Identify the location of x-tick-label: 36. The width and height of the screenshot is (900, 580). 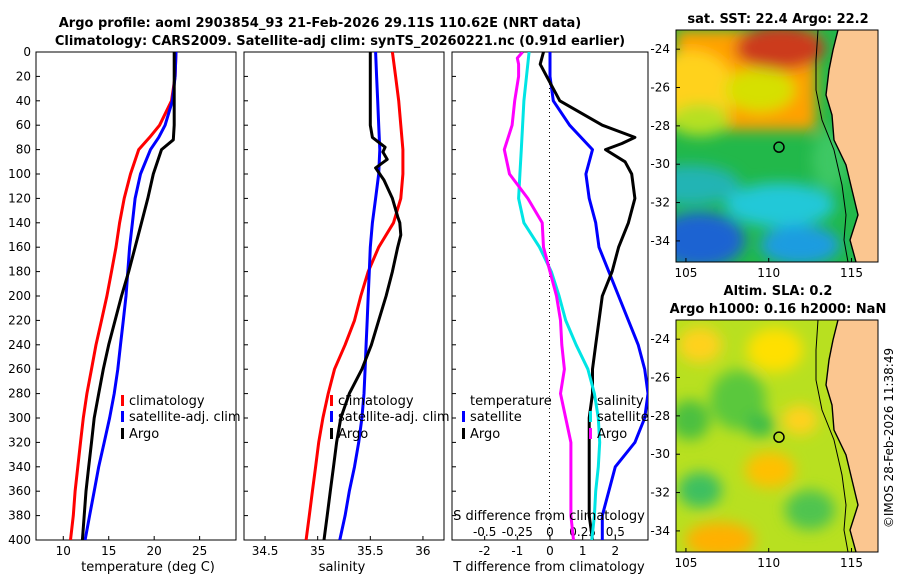
(422, 551).